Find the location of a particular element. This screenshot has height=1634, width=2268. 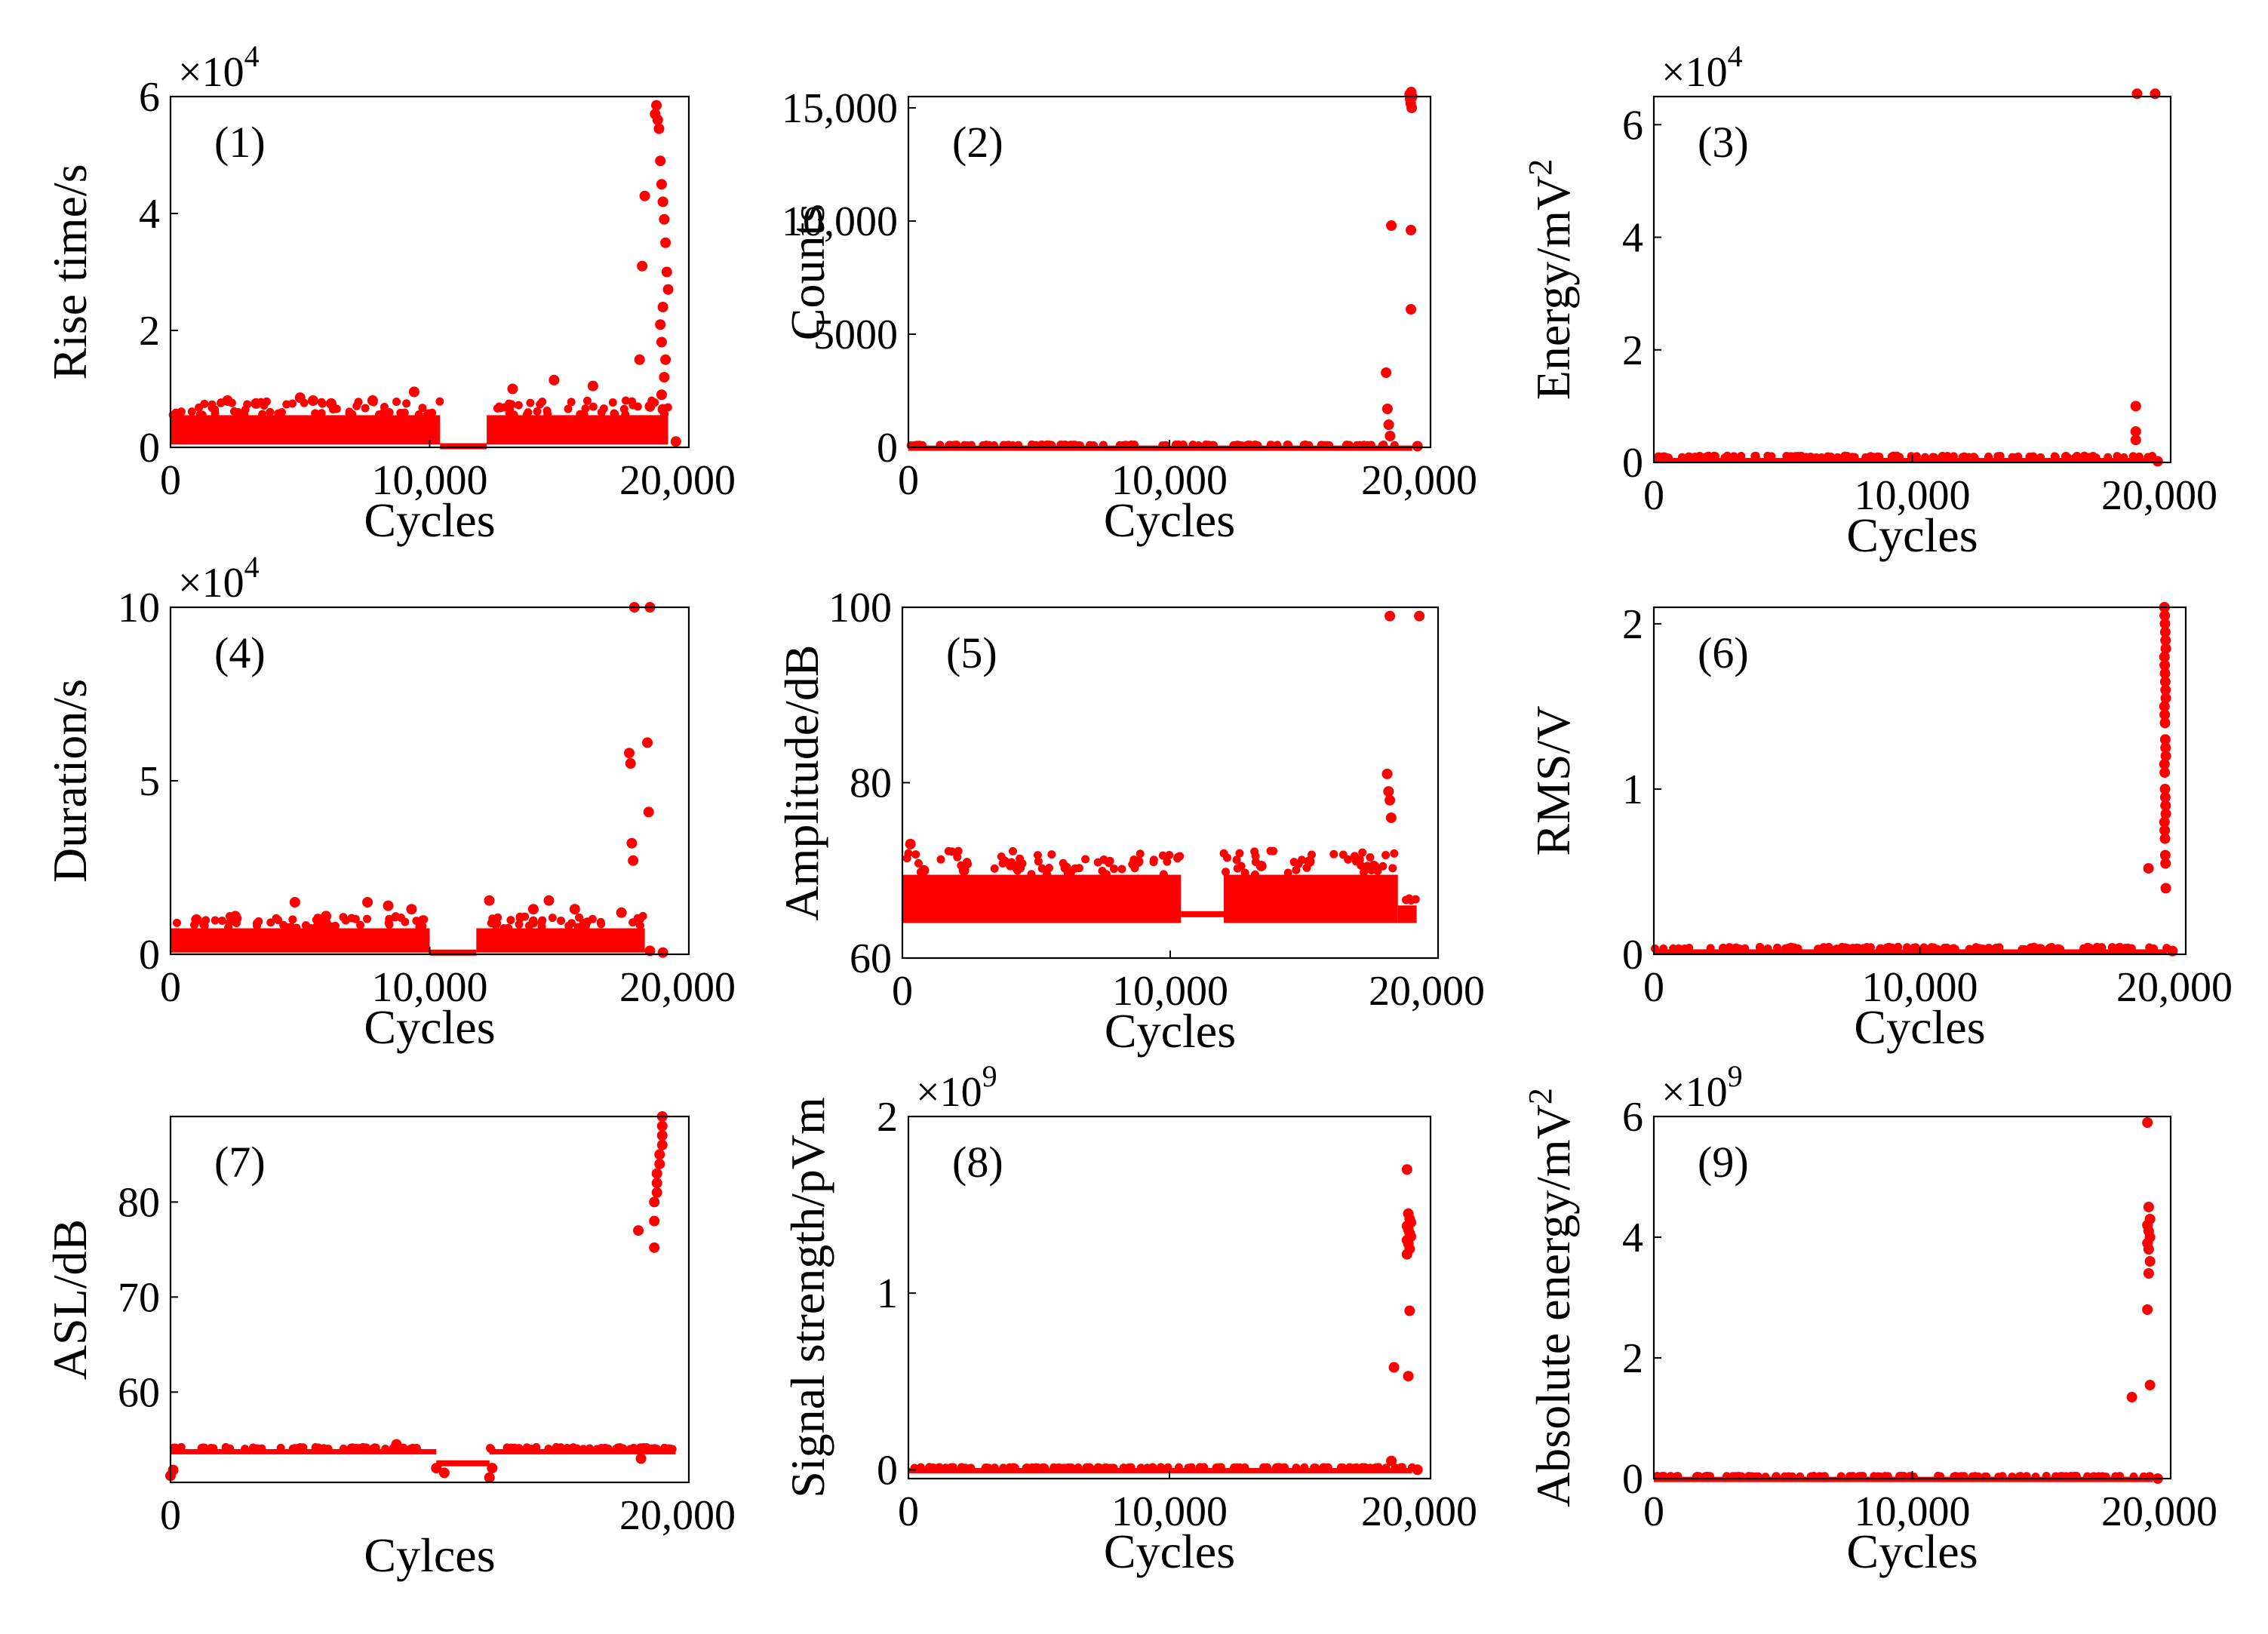

panel-label-1: (1) is located at coordinates (240, 142).